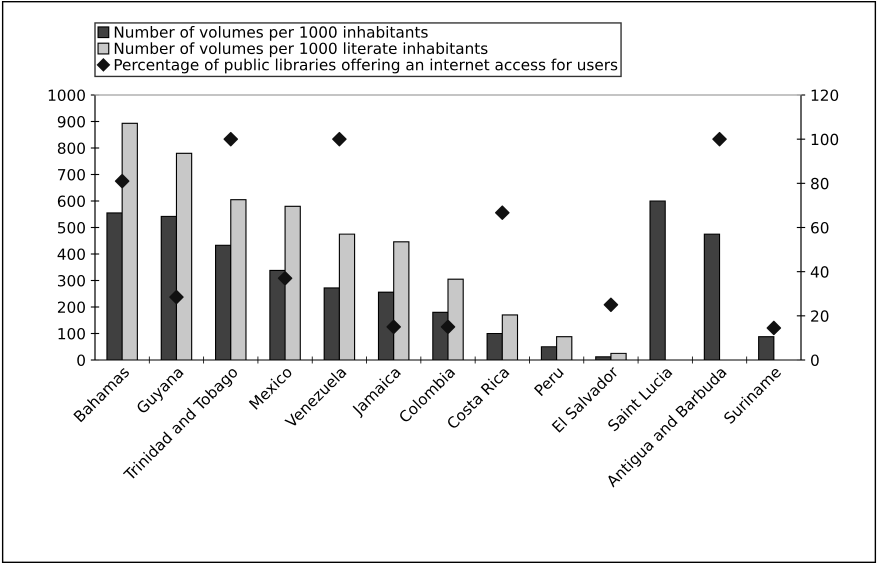  I want to click on y-tick-label: 400, so click(71, 254).